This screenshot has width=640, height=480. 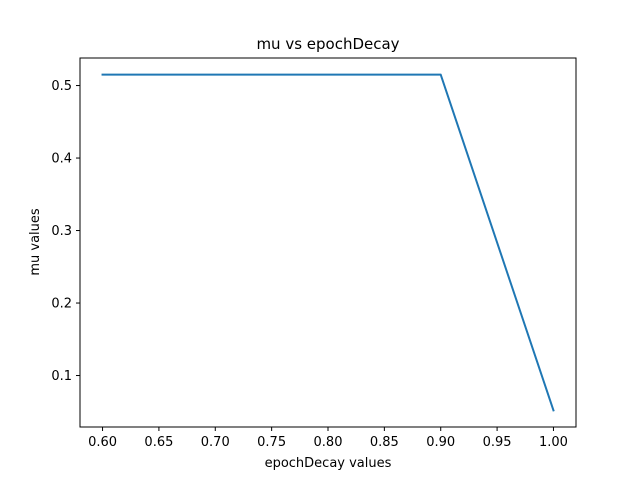 I want to click on x-tick-label: 0.65, so click(x=158, y=442).